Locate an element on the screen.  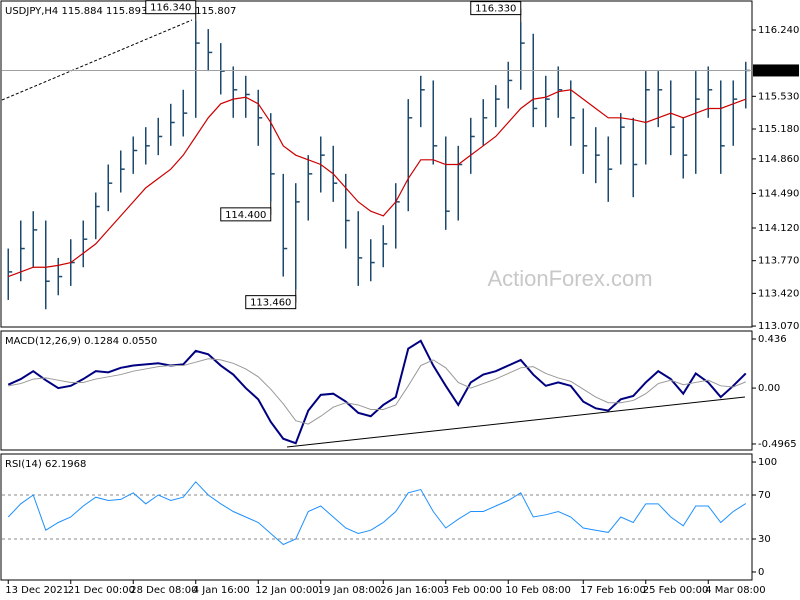
x-tick-label: 12 Jan 00:00 is located at coordinates (286, 590).